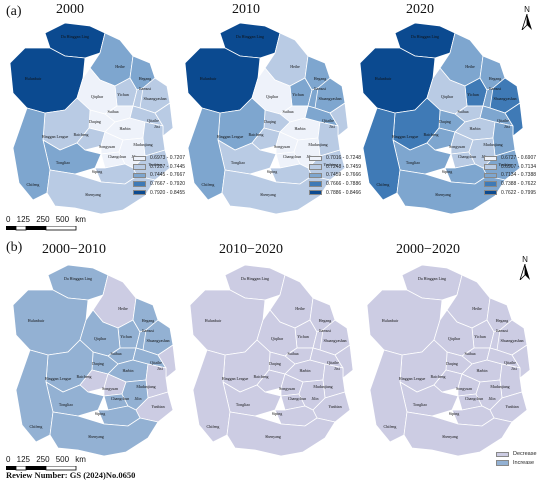 The width and height of the screenshot is (550, 486). What do you see at coordinates (251, 249) in the screenshot?
I see `map-title-2010-2020: 2010−2020` at bounding box center [251, 249].